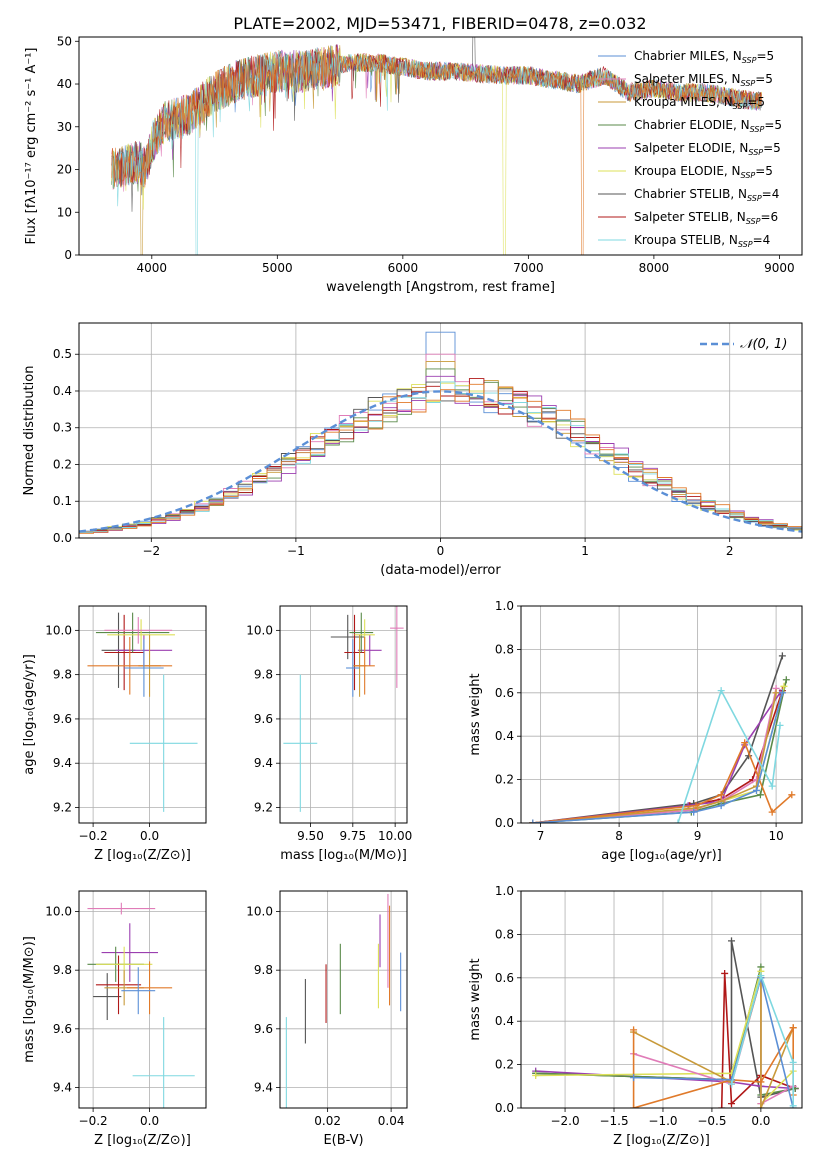 This screenshot has height=1170, width=819. Describe the element at coordinates (775, 836) in the screenshot. I see `x-tick-label: 10` at that location.